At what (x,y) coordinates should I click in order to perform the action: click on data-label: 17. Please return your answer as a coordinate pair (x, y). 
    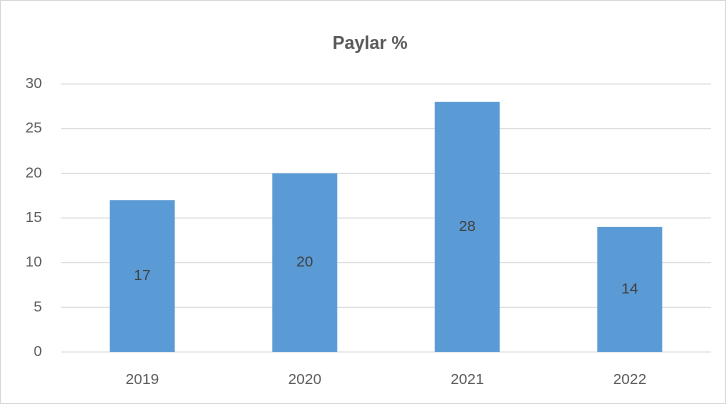
    Looking at the image, I should click on (142, 275).